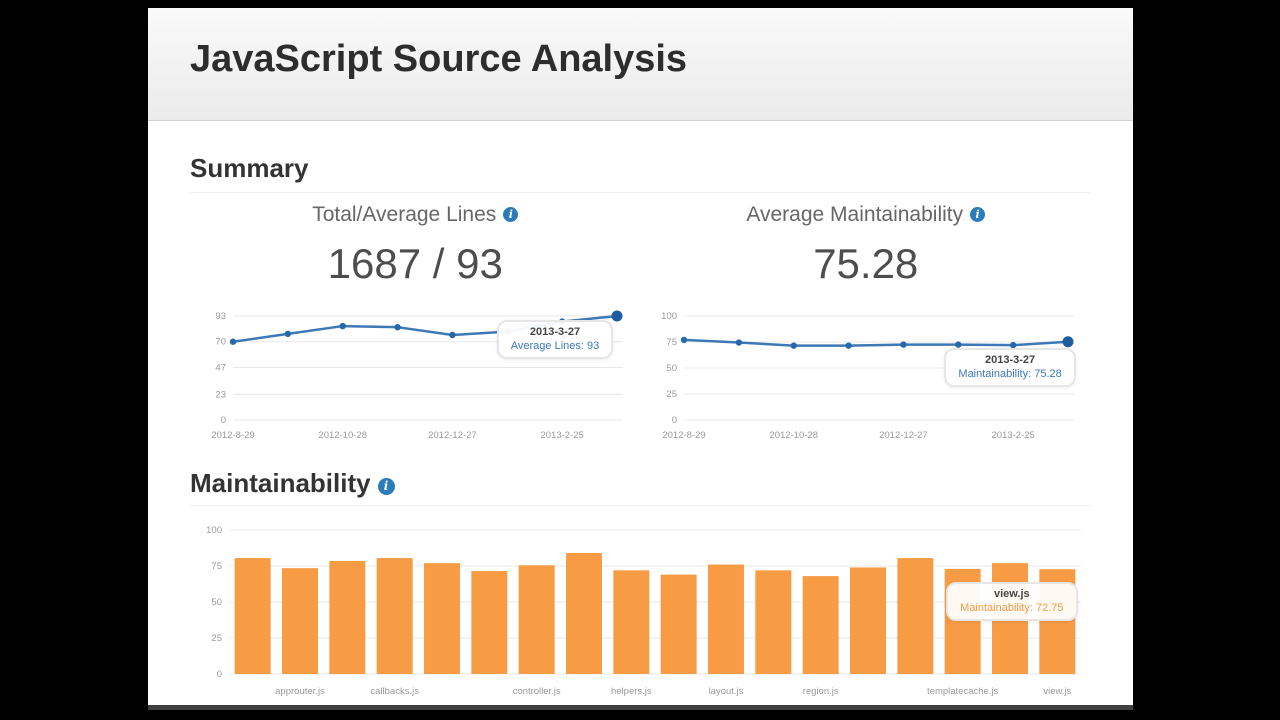 The image size is (1280, 720). What do you see at coordinates (848, 435) in the screenshot?
I see `x-axis: 2012-8-29 2012-10-28 2012-12-27 2013-2-25` at bounding box center [848, 435].